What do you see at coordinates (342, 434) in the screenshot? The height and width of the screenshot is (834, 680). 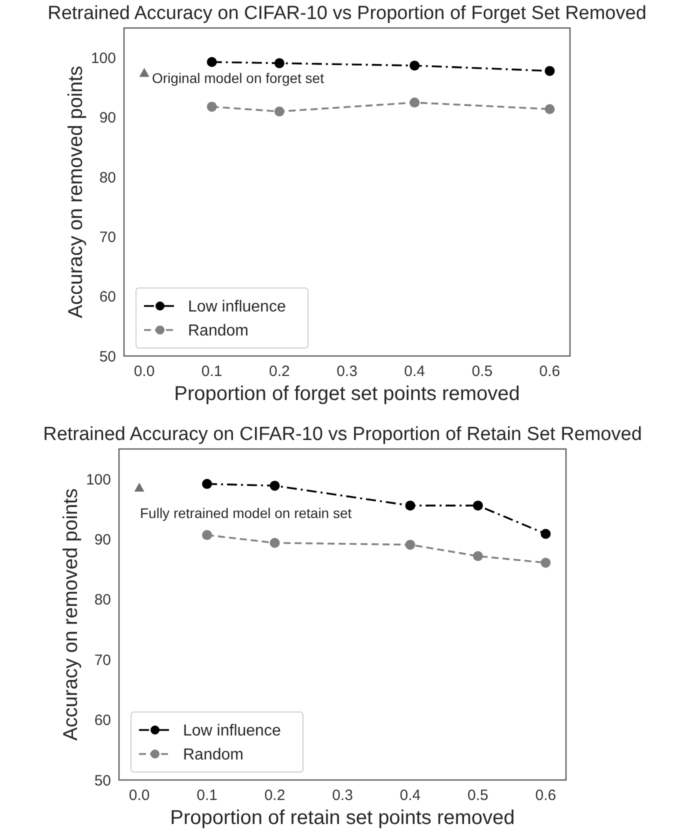 I see `chart-title: Retrained Accuracy on CIFAR-10 vs Proportion of Retain Set Removed` at bounding box center [342, 434].